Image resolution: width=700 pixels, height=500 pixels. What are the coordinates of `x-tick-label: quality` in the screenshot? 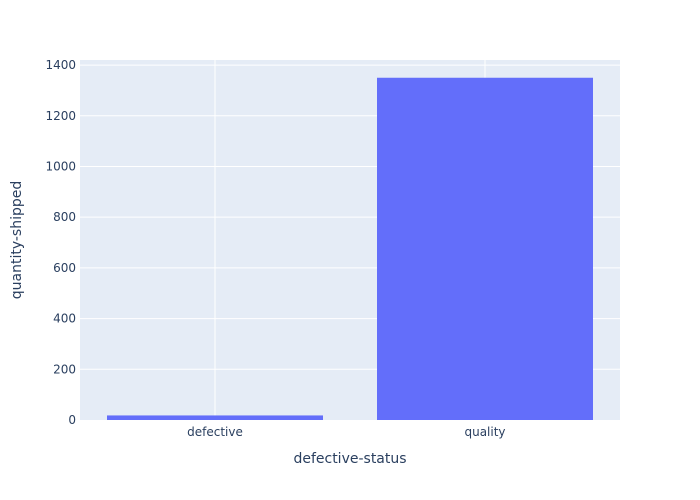 It's located at (484, 432).